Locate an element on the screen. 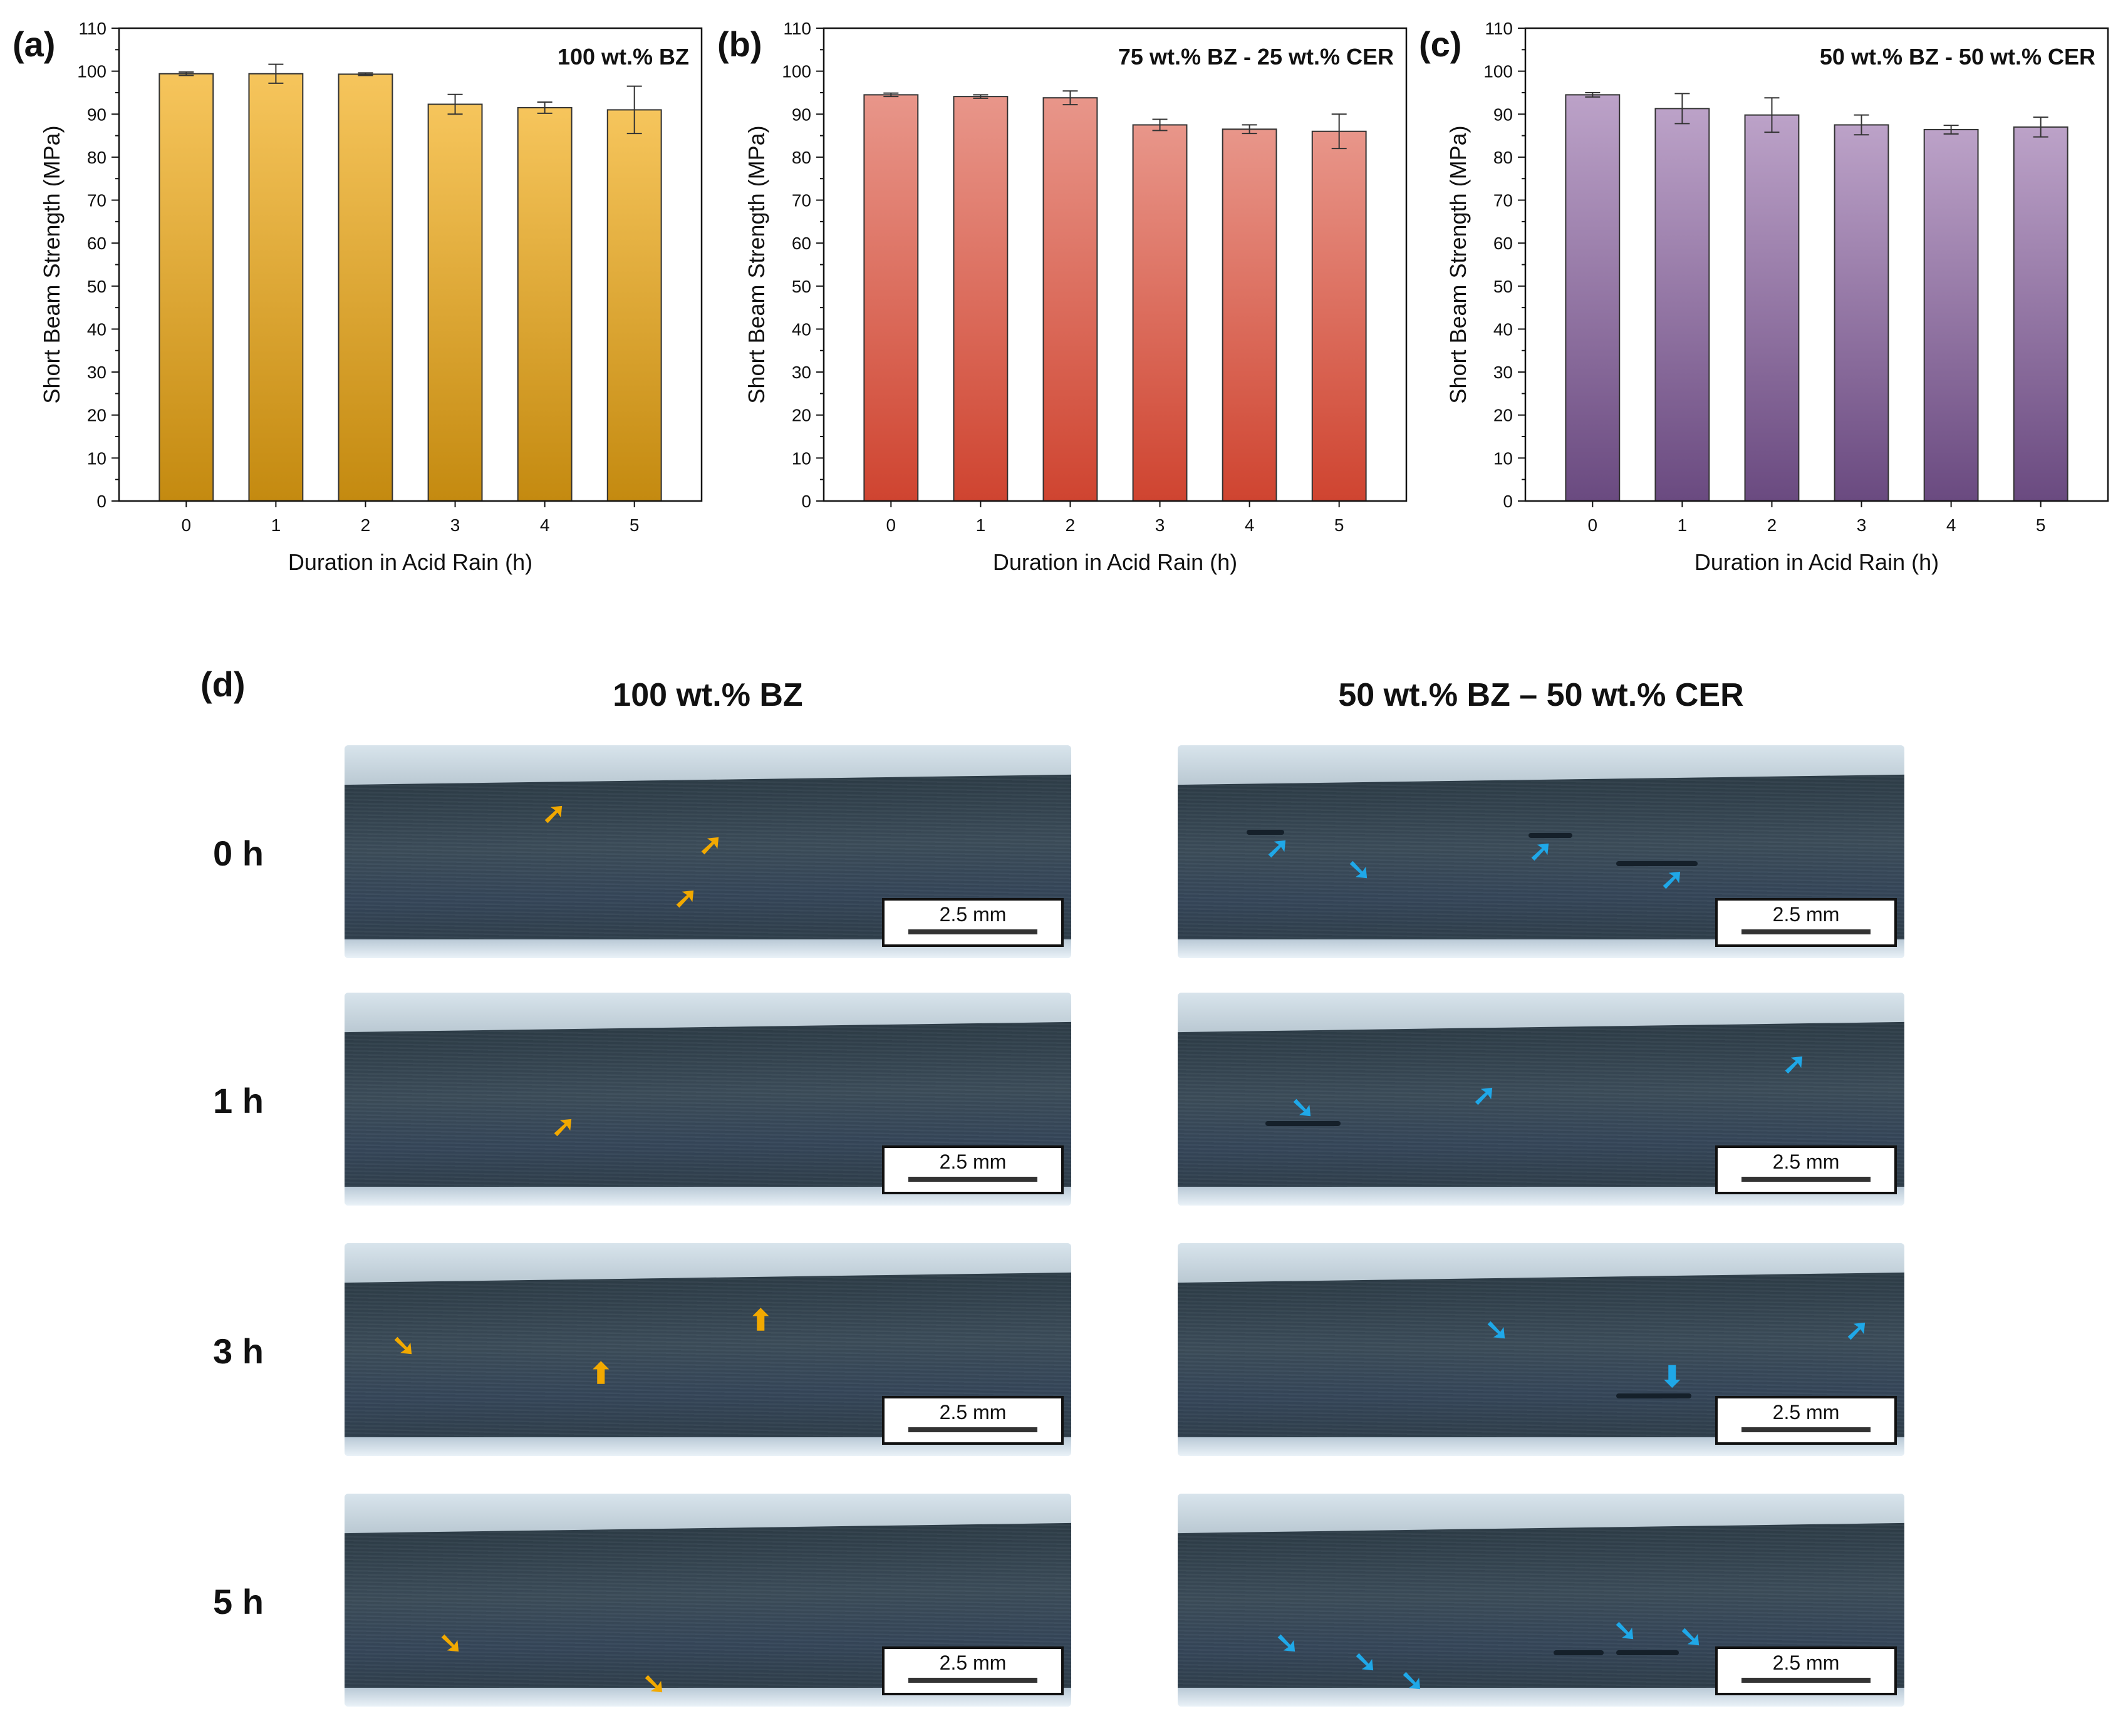  micrograph-blend-5h: ➘ ➘ ➘ ➘ ➘ 2.5 mm is located at coordinates (1541, 1600).